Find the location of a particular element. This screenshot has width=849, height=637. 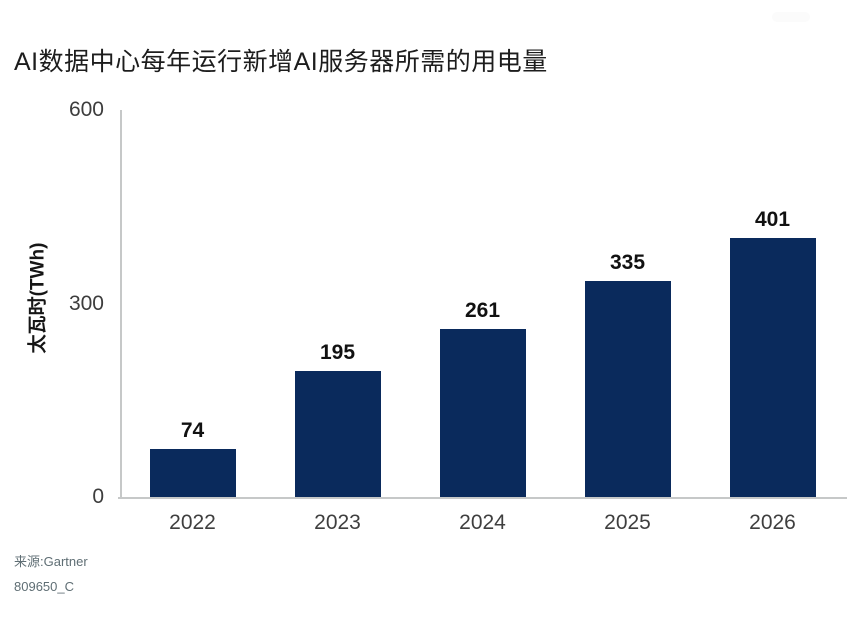

x-axis-tick-label: 2026 is located at coordinates (772, 522).